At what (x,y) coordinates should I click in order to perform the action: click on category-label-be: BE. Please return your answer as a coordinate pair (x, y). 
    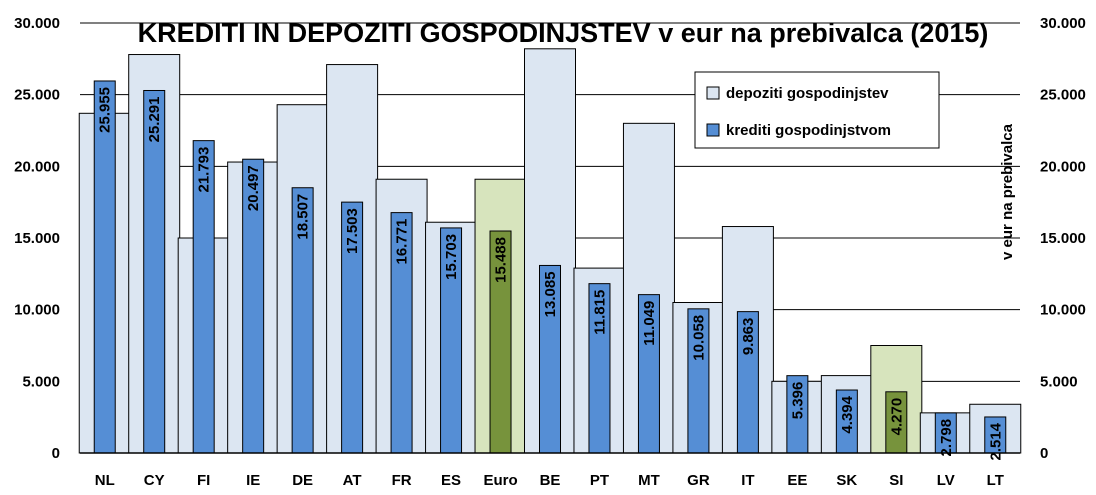
    Looking at the image, I should click on (550, 480).